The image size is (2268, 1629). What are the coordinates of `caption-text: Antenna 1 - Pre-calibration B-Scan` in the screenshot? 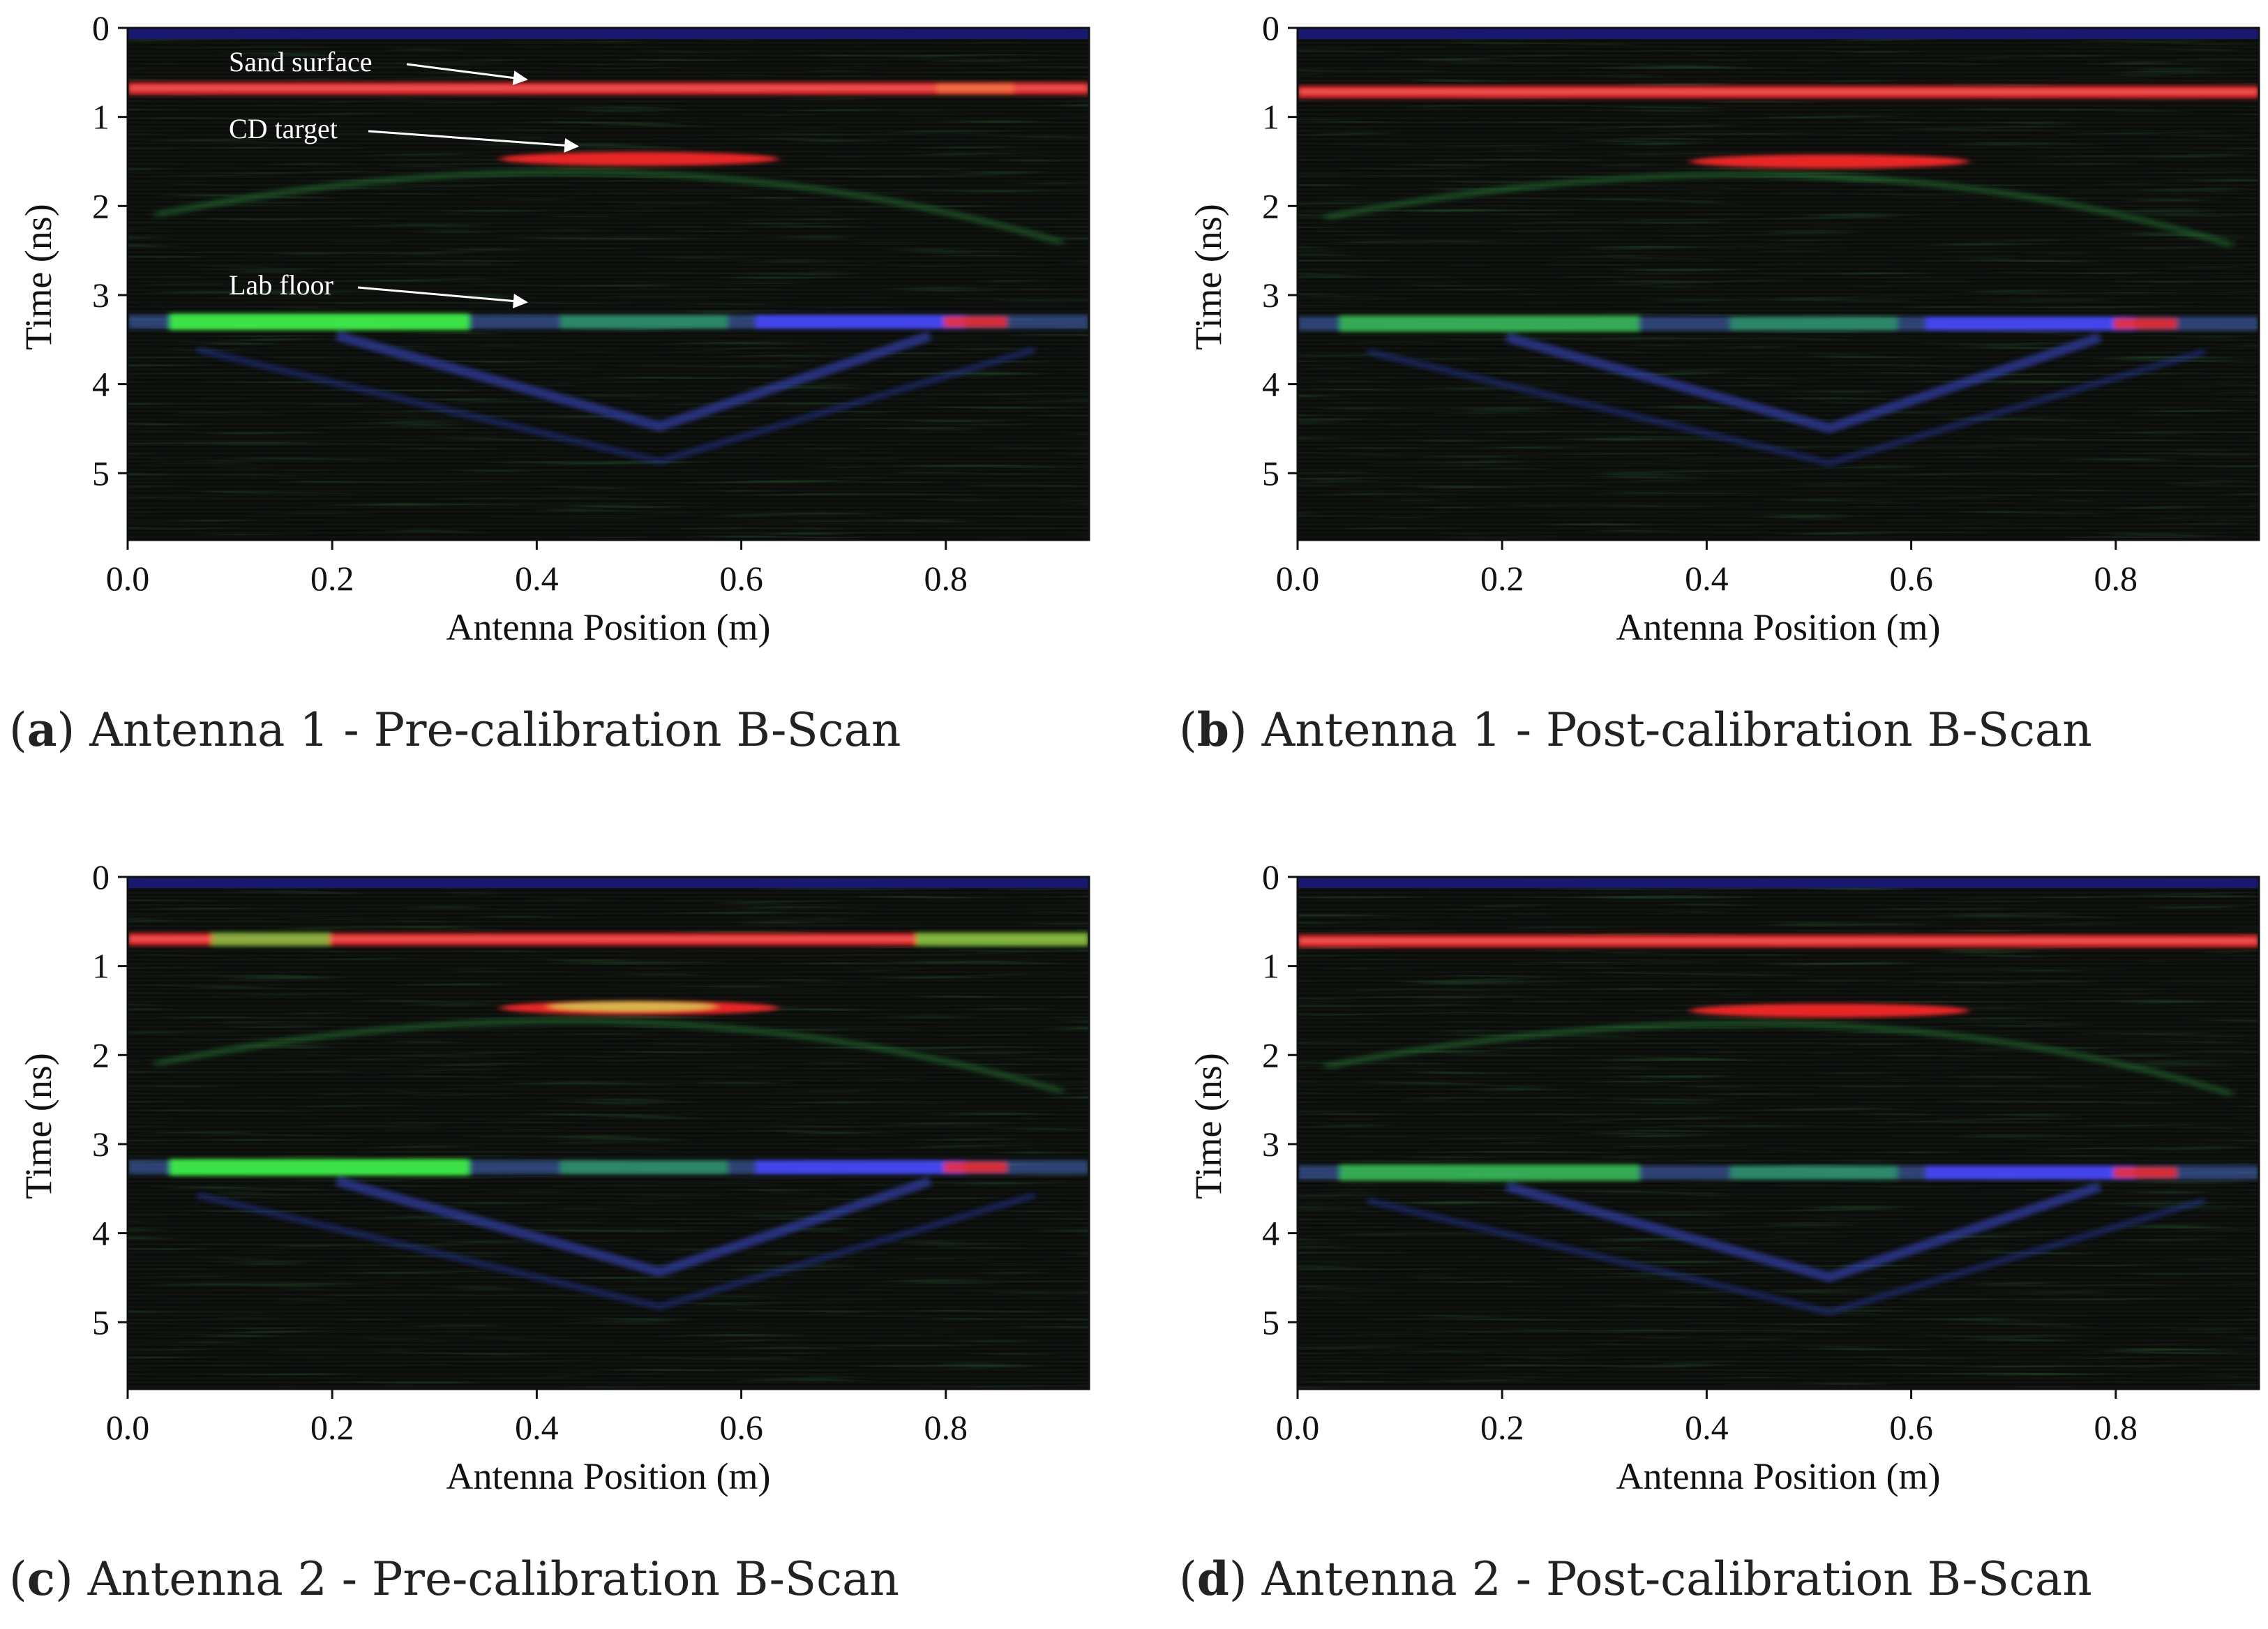 It's located at (495, 730).